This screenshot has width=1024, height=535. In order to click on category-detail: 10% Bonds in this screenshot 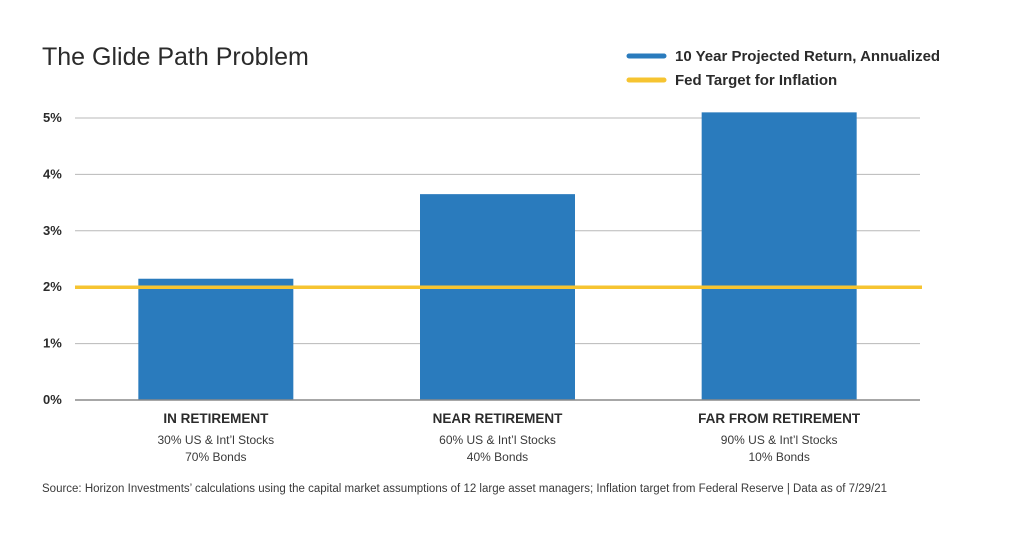, I will do `click(778, 457)`.